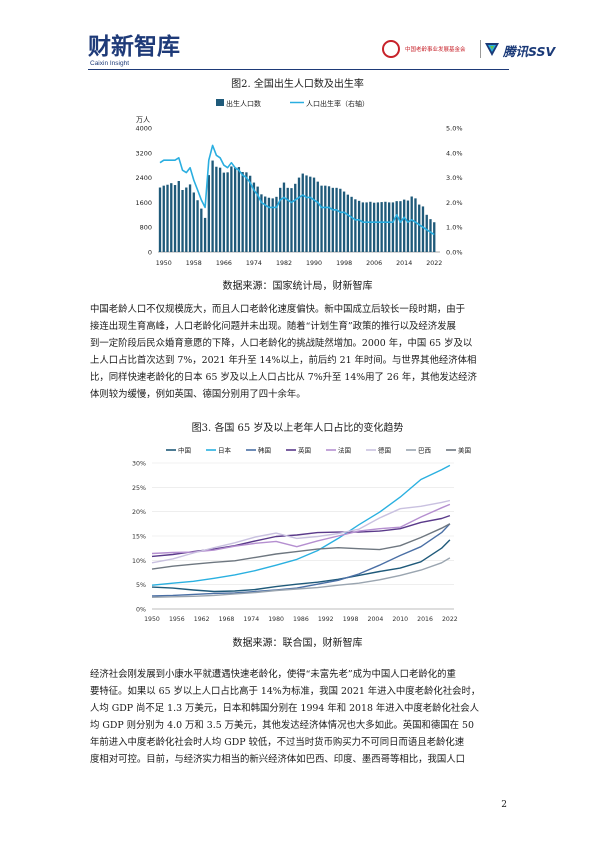 The width and height of the screenshot is (595, 842). Describe the element at coordinates (297, 286) in the screenshot. I see `figure2-source: 数据来源：国家统计局，财新智库` at that location.